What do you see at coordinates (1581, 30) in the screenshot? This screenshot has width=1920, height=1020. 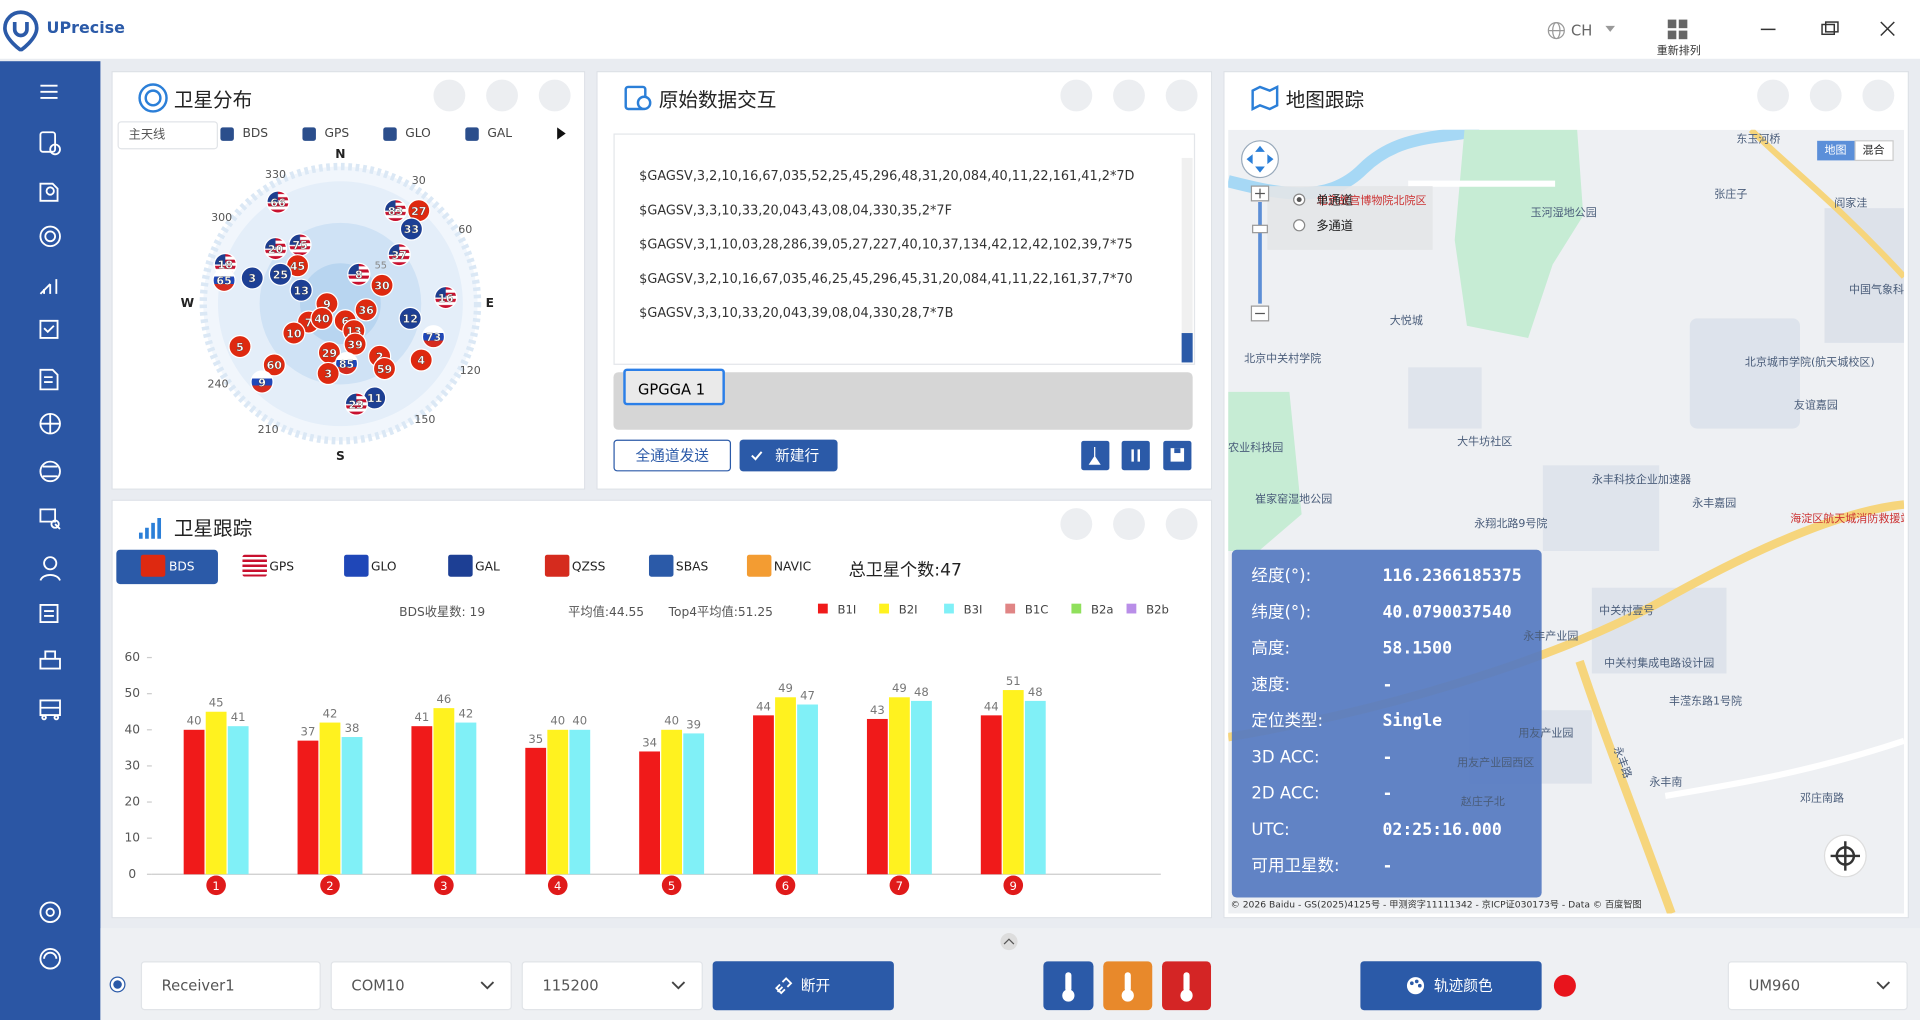 I see `language: CH` at bounding box center [1581, 30].